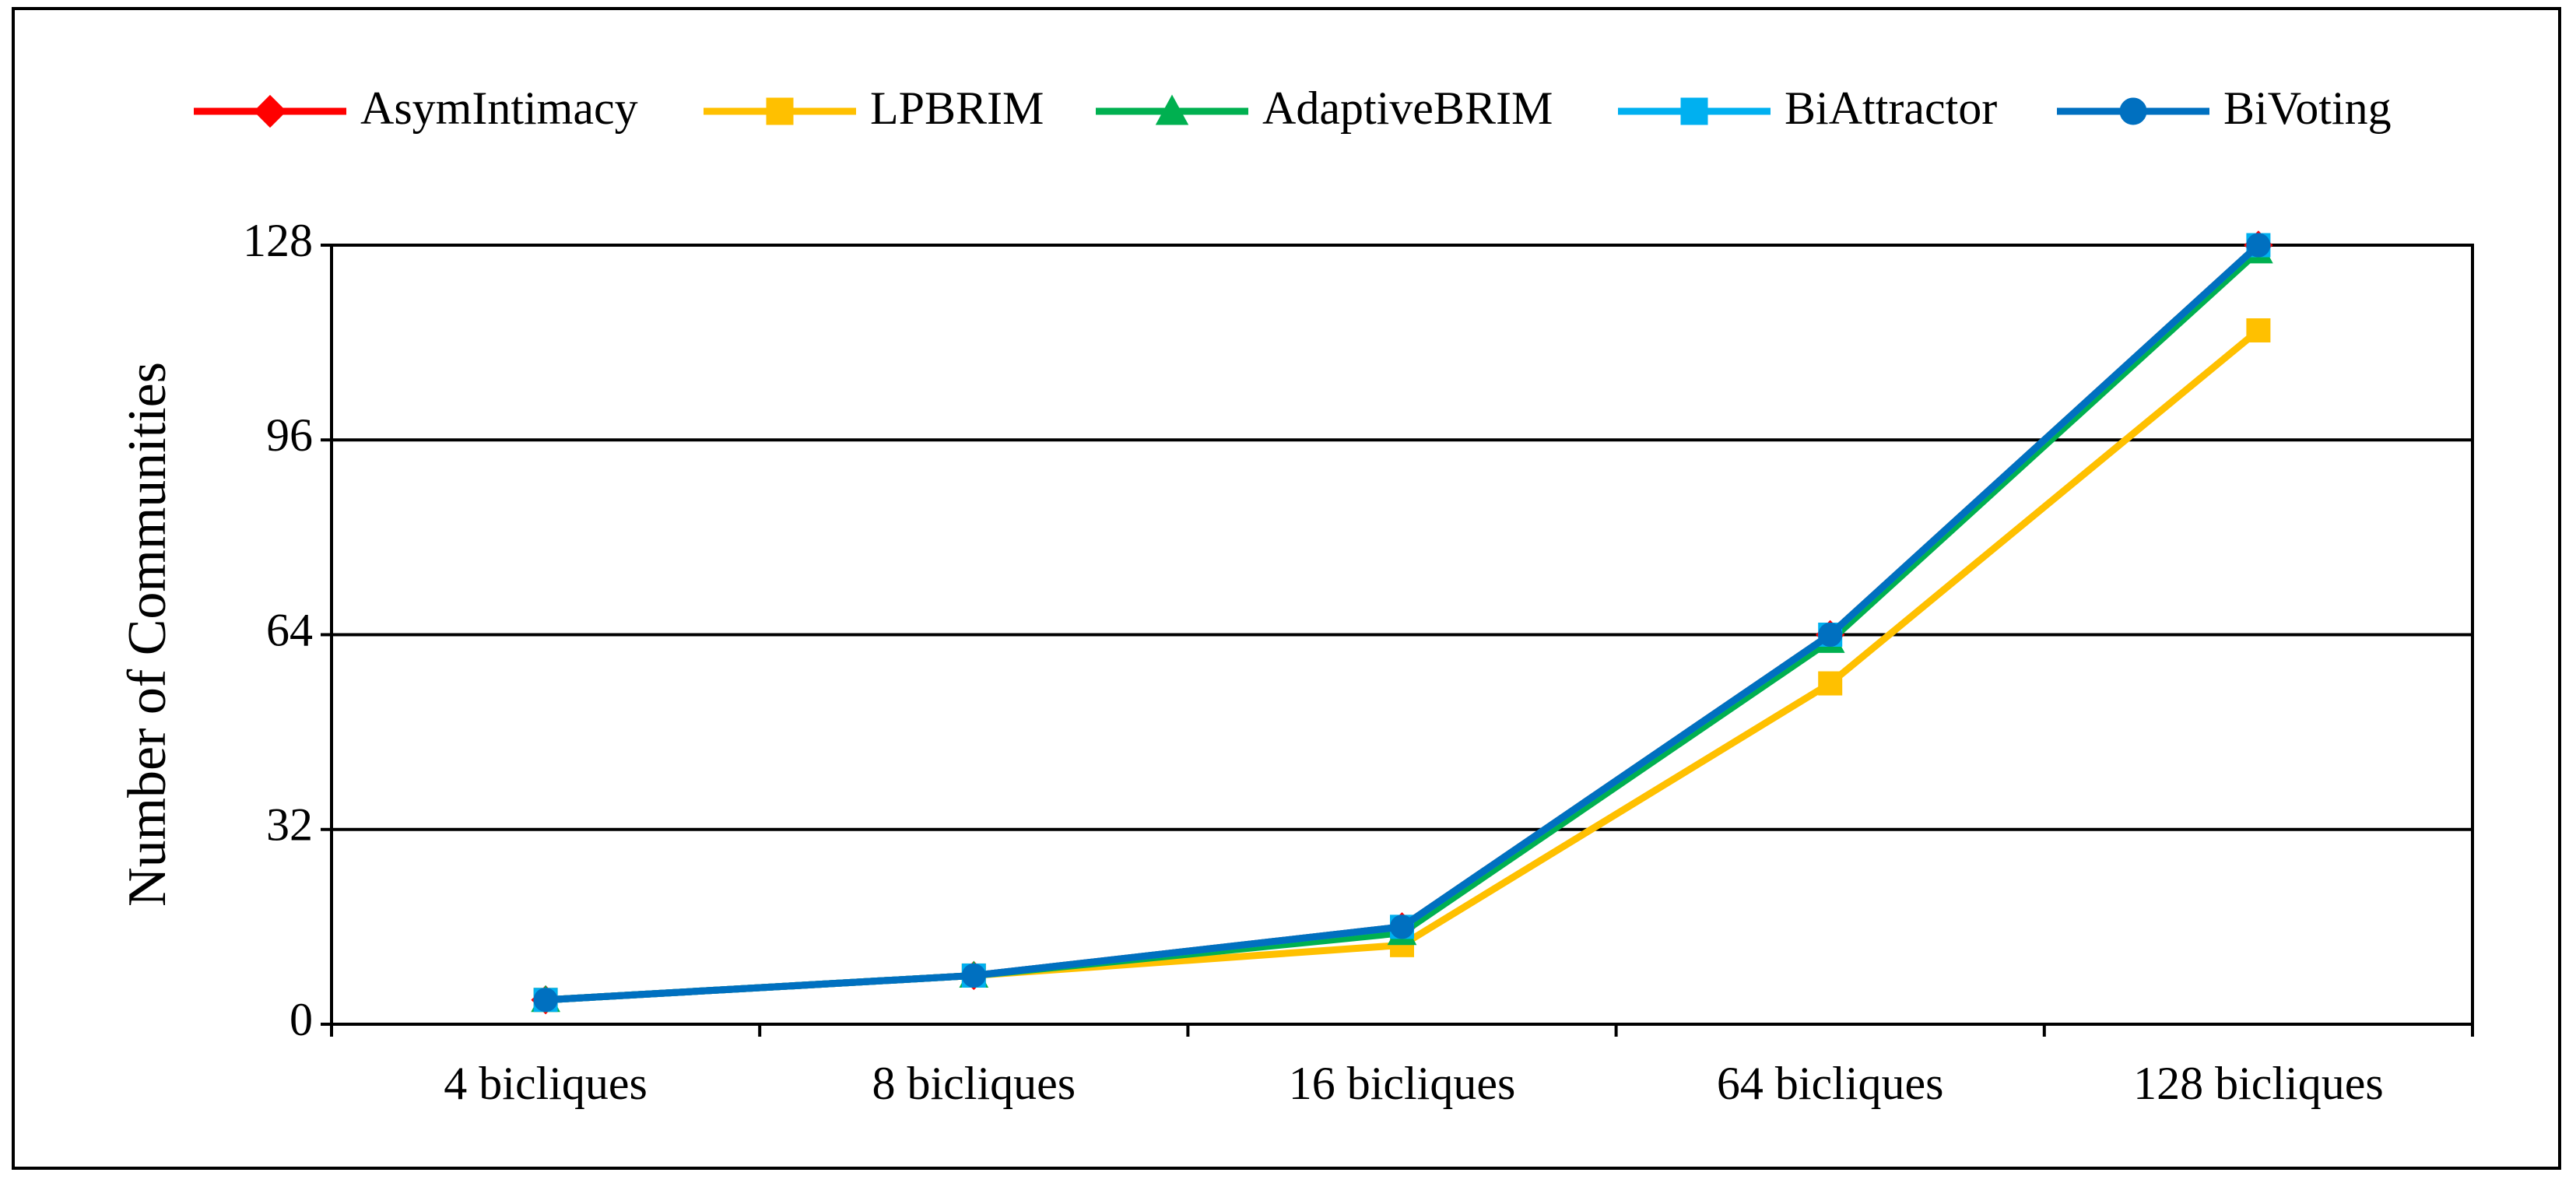 The height and width of the screenshot is (1183, 2576). What do you see at coordinates (974, 1083) in the screenshot?
I see `x-tick-label: 8 bicliques` at bounding box center [974, 1083].